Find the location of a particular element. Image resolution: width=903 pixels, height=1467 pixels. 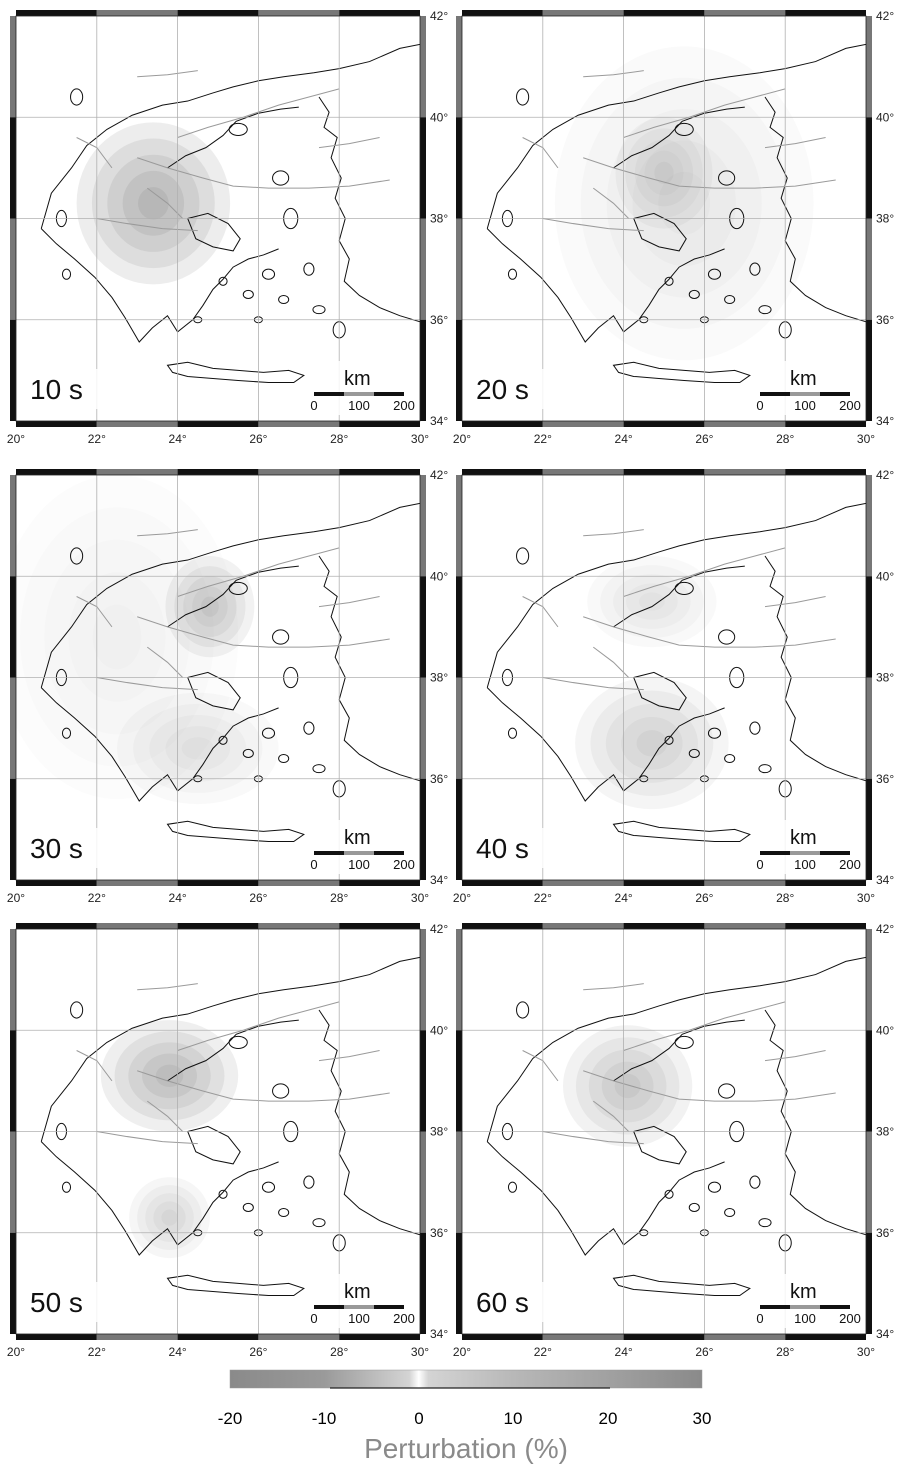

colorbar-tick-label: -20 is located at coordinates (230, 1418).